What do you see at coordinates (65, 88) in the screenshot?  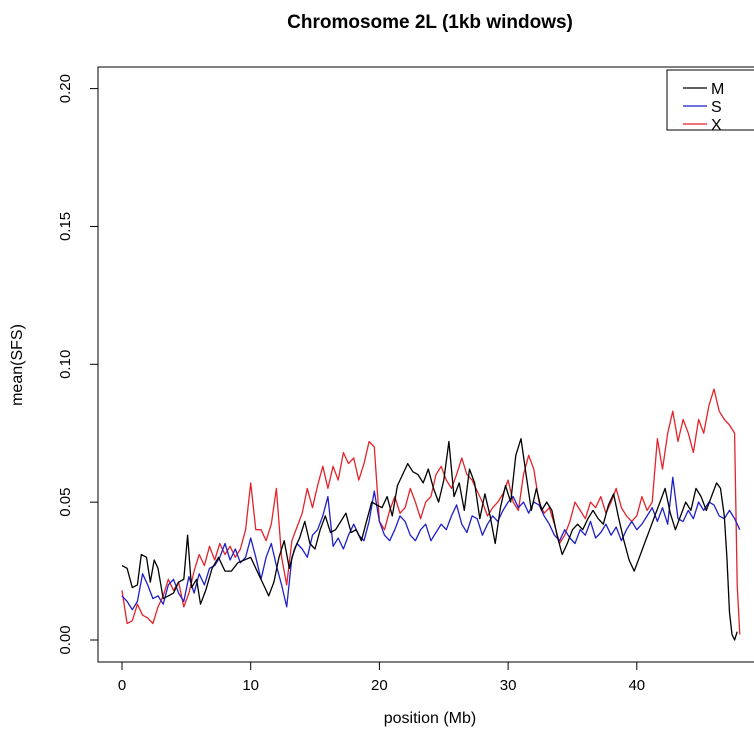 I see `y-tick-label: 0.20` at bounding box center [65, 88].